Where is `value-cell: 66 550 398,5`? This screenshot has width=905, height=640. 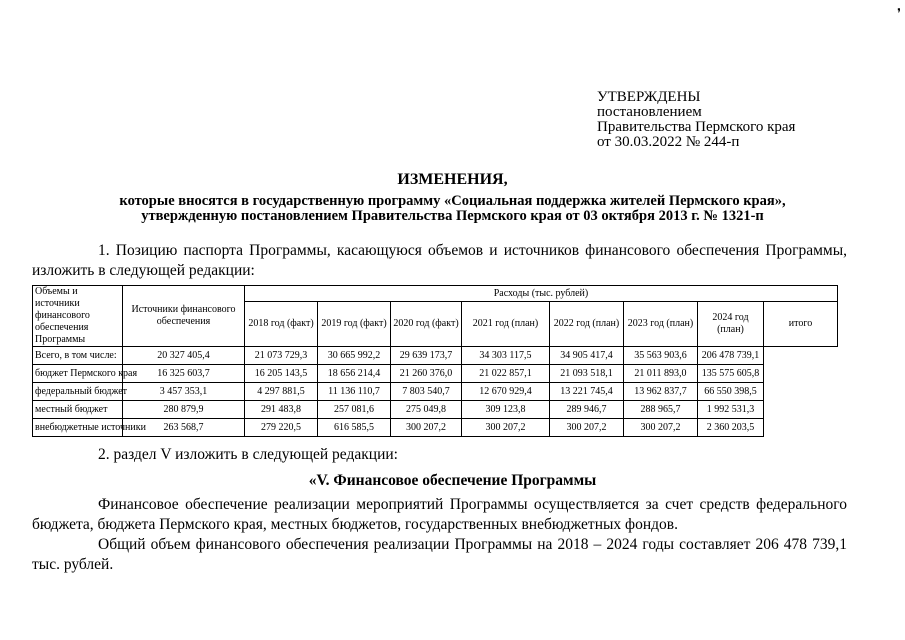 value-cell: 66 550 398,5 is located at coordinates (730, 391).